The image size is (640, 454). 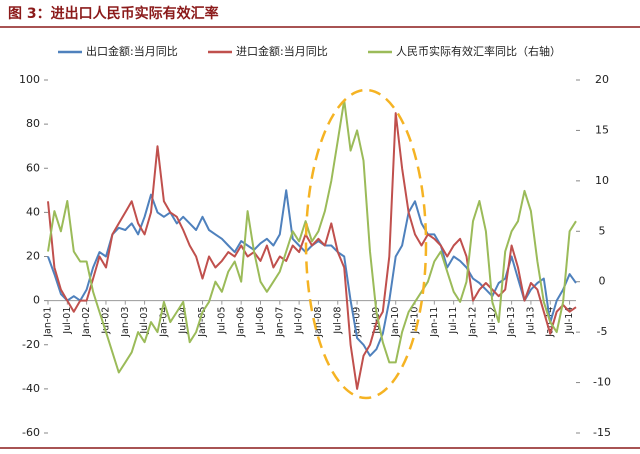 I want to click on x-tick-label: Jan-06, so click(x=241, y=322).